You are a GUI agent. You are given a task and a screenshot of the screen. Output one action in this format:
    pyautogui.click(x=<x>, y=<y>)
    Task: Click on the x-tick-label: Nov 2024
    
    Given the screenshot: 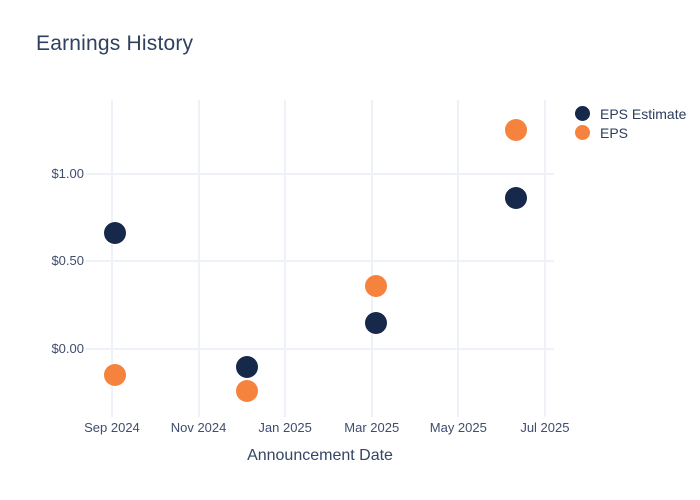 What is the action you would take?
    pyautogui.click(x=198, y=427)
    